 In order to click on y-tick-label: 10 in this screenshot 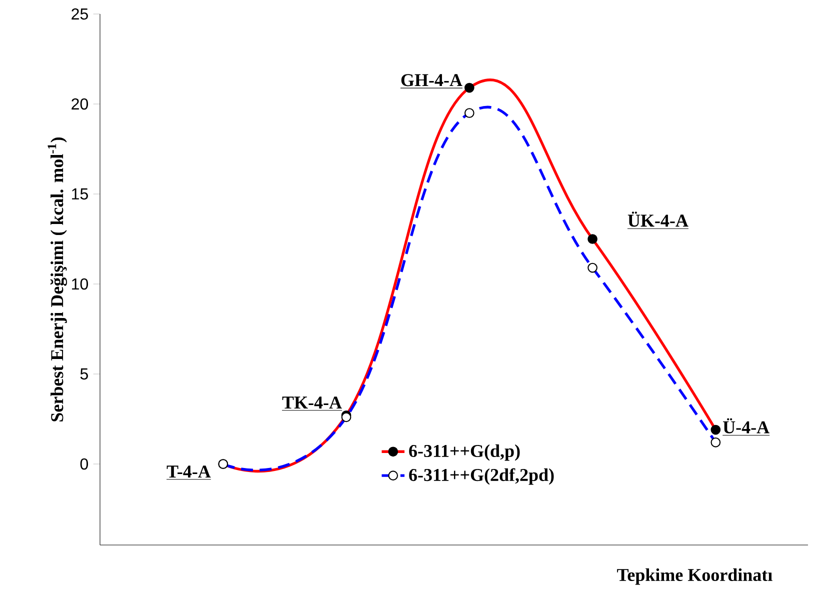, I will do `click(80, 284)`.